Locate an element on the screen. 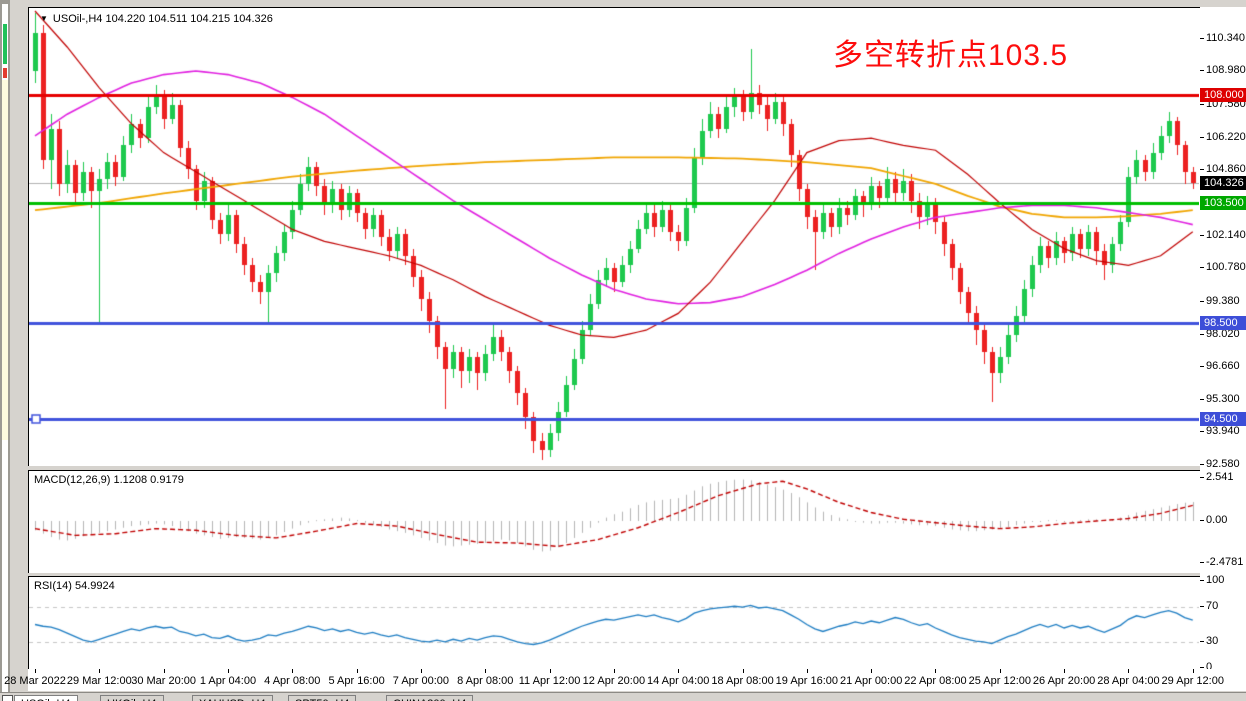 The height and width of the screenshot is (701, 1246). rsi-axis-label: 100 is located at coordinates (1212, 580).